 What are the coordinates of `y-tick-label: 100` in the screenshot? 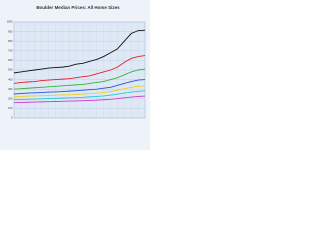 It's located at (10, 108).